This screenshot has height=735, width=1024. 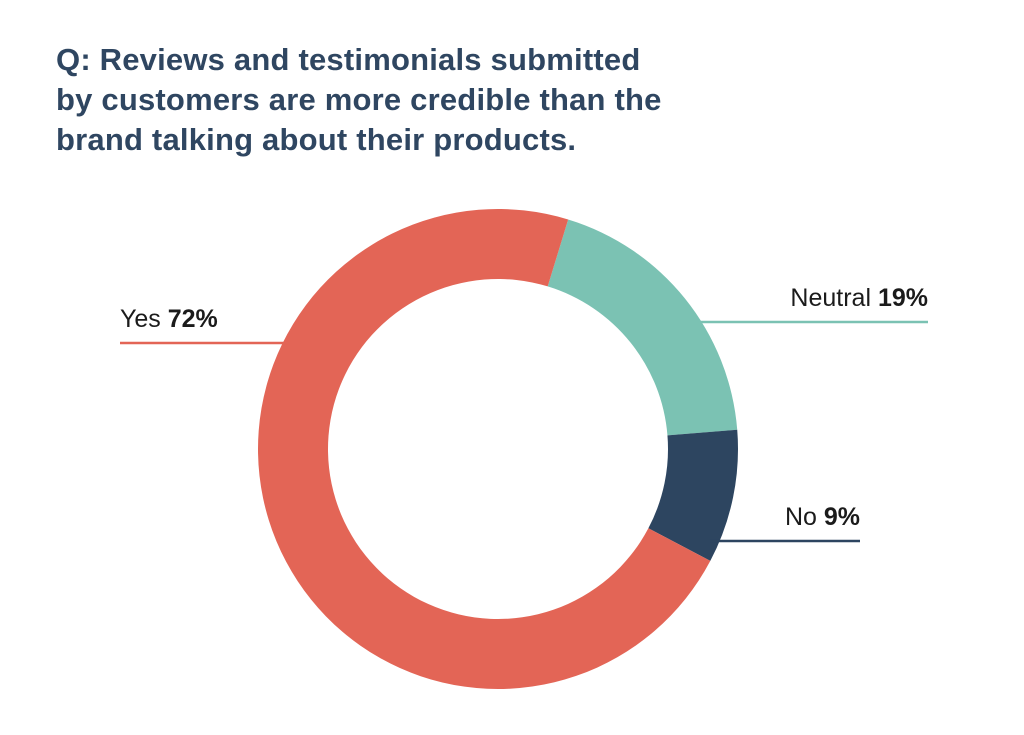 What do you see at coordinates (842, 517) in the screenshot?
I see `slice-value-no: 9%` at bounding box center [842, 517].